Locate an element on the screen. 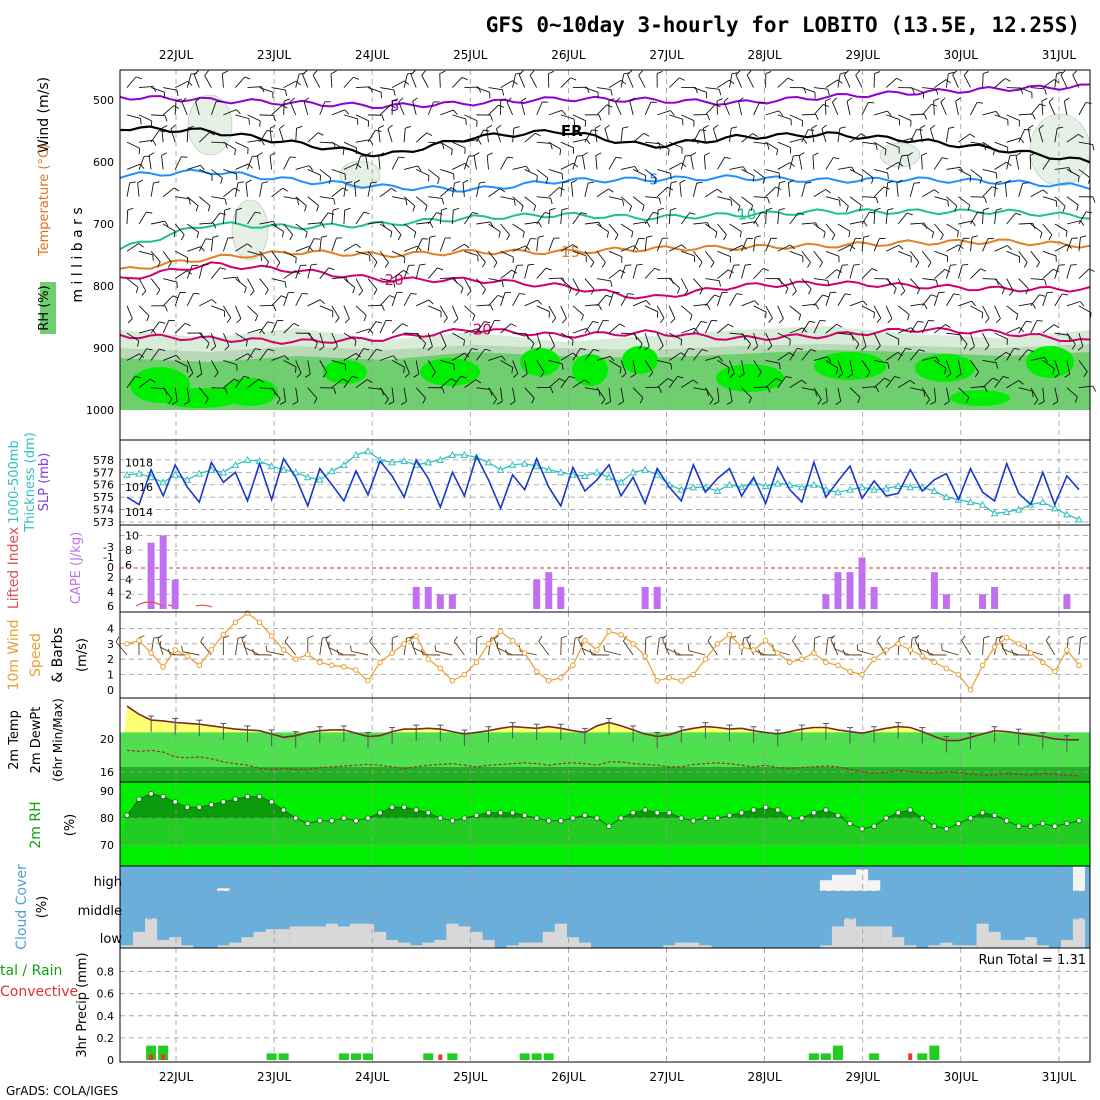  pressure-tick-label: 600 is located at coordinates (103, 162).